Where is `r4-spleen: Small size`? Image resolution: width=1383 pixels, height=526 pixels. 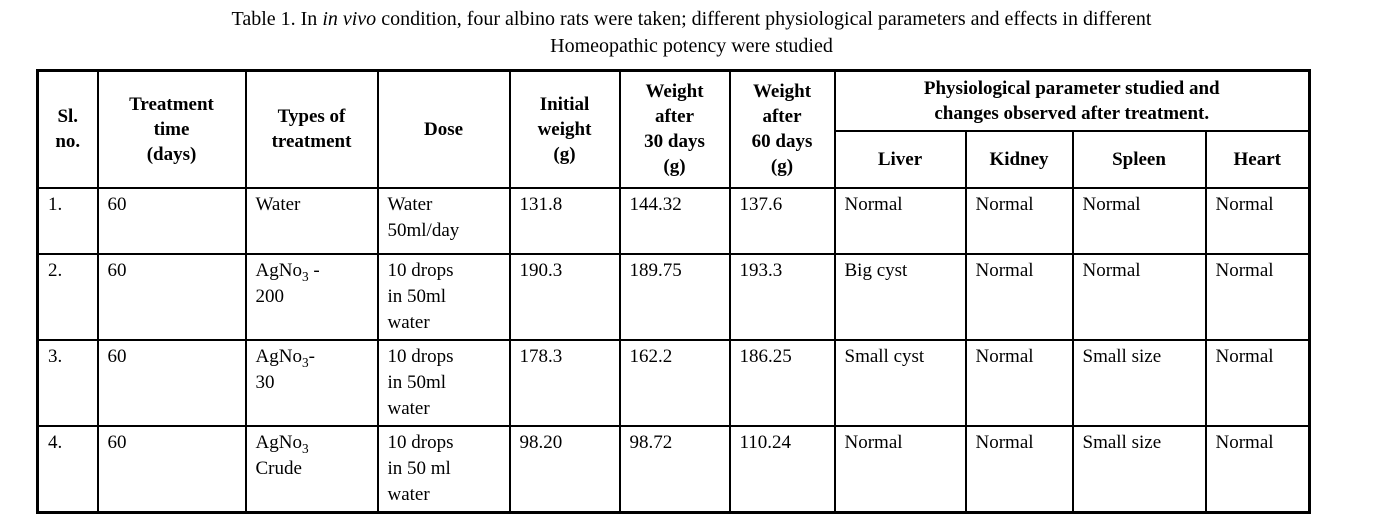 r4-spleen: Small size is located at coordinates (1139, 468).